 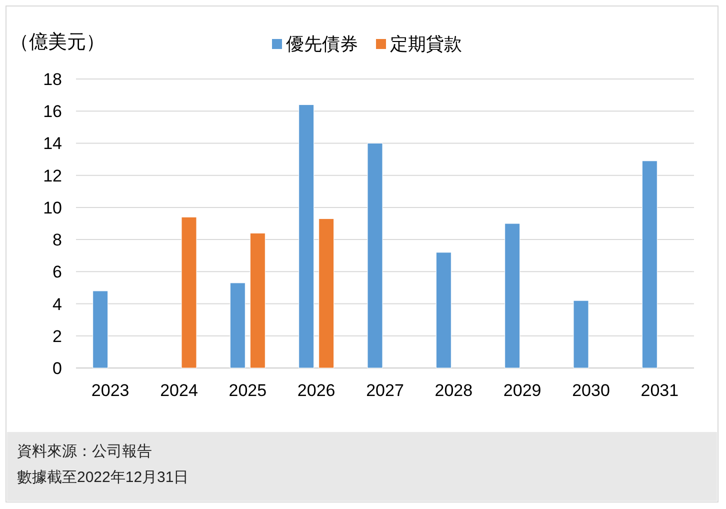 What do you see at coordinates (57, 42) in the screenshot?
I see `y-axis-title: （億美元）` at bounding box center [57, 42].